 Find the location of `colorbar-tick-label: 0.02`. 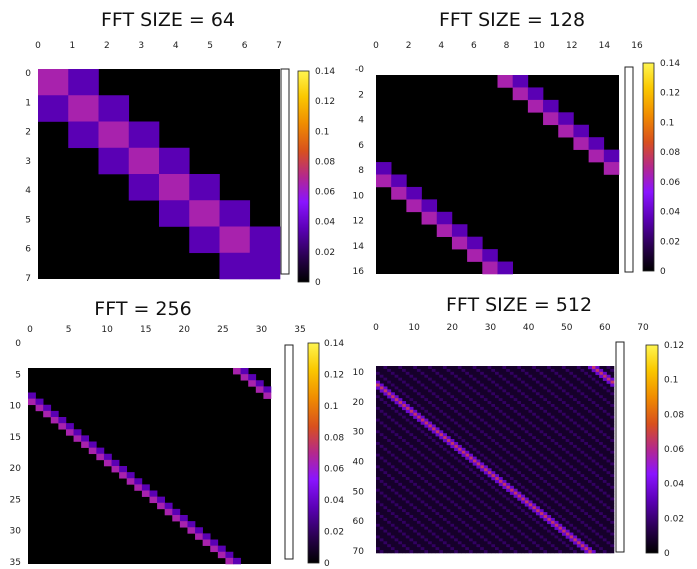

colorbar-tick-label: 0.02 is located at coordinates (334, 533).